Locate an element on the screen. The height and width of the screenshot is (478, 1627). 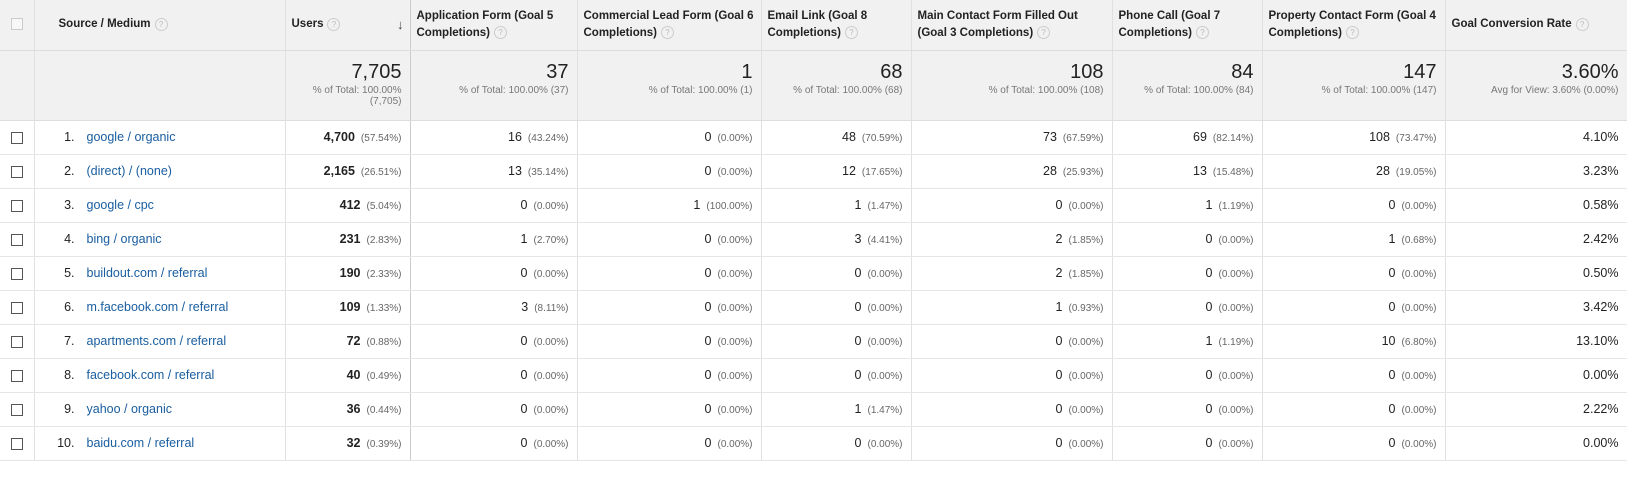
metric-cell: 10 (6.80%) is located at coordinates (1354, 341).